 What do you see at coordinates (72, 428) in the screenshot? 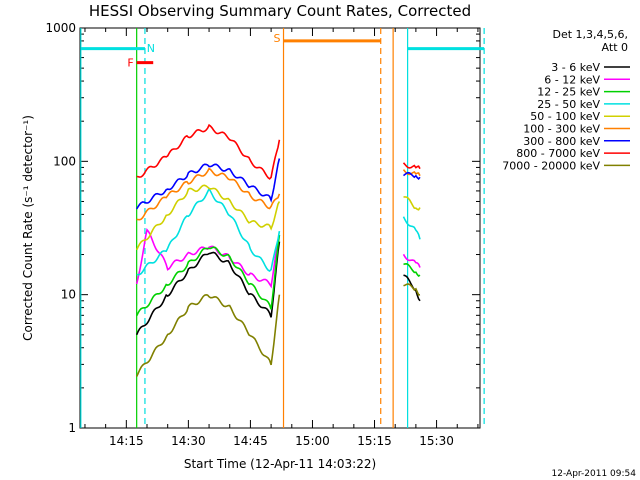
I see `y-tick-label: 1` at bounding box center [72, 428].